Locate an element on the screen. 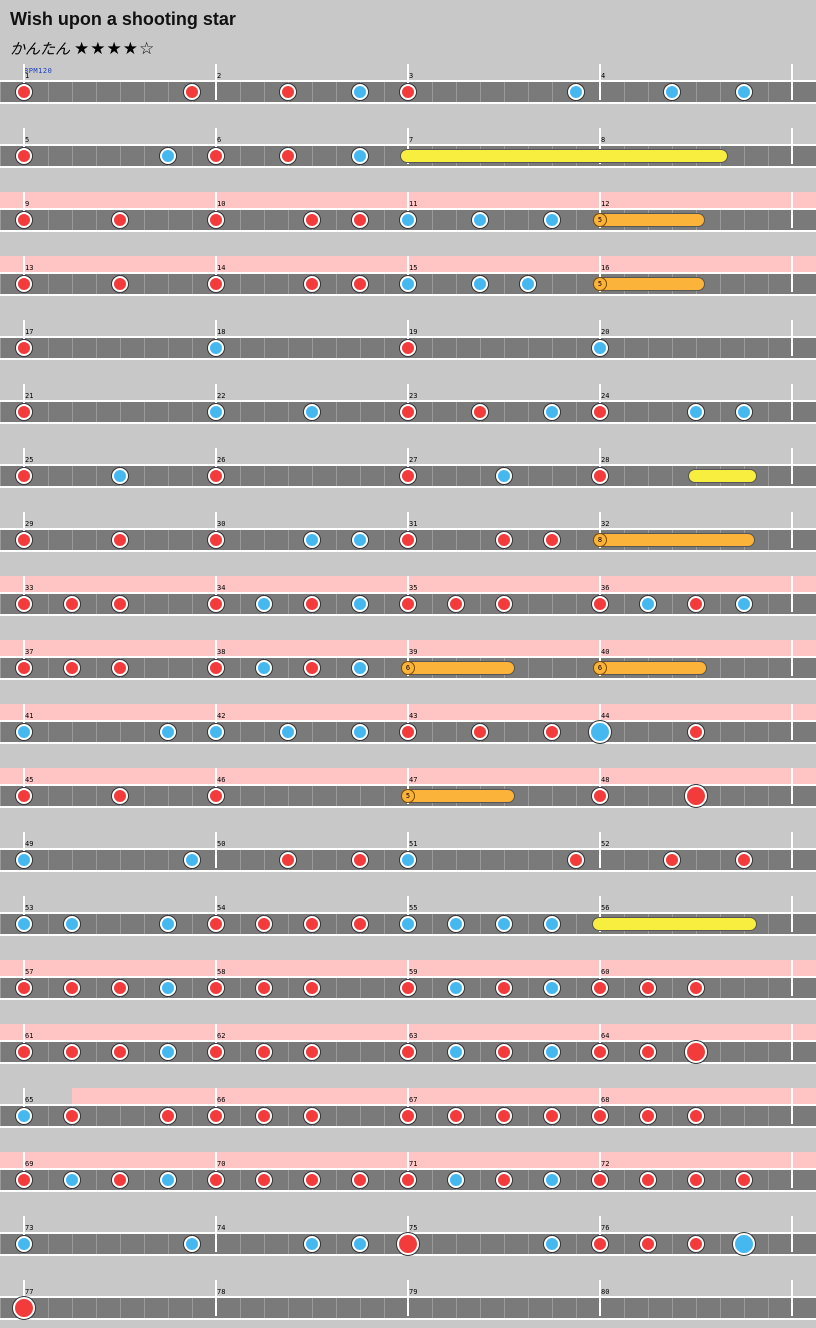 The height and width of the screenshot is (1328, 816). measure-number: 75 is located at coordinates (413, 1228).